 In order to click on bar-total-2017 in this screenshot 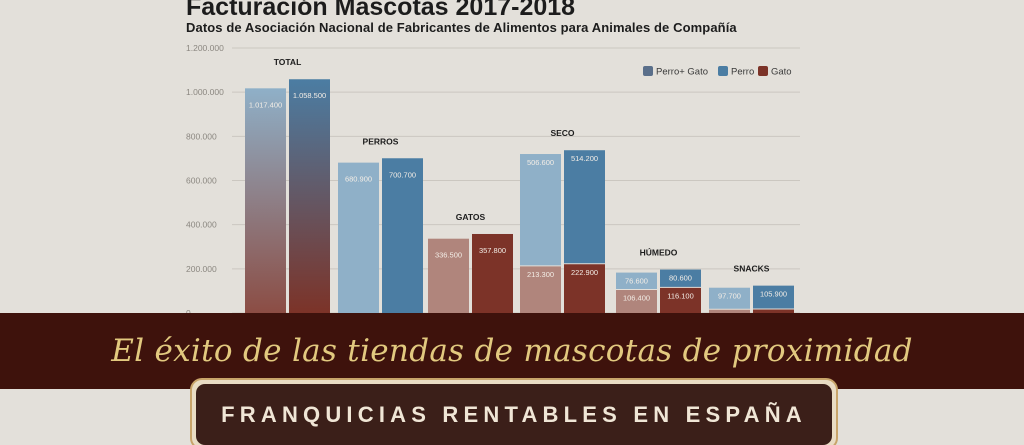, I will do `click(265, 200)`.